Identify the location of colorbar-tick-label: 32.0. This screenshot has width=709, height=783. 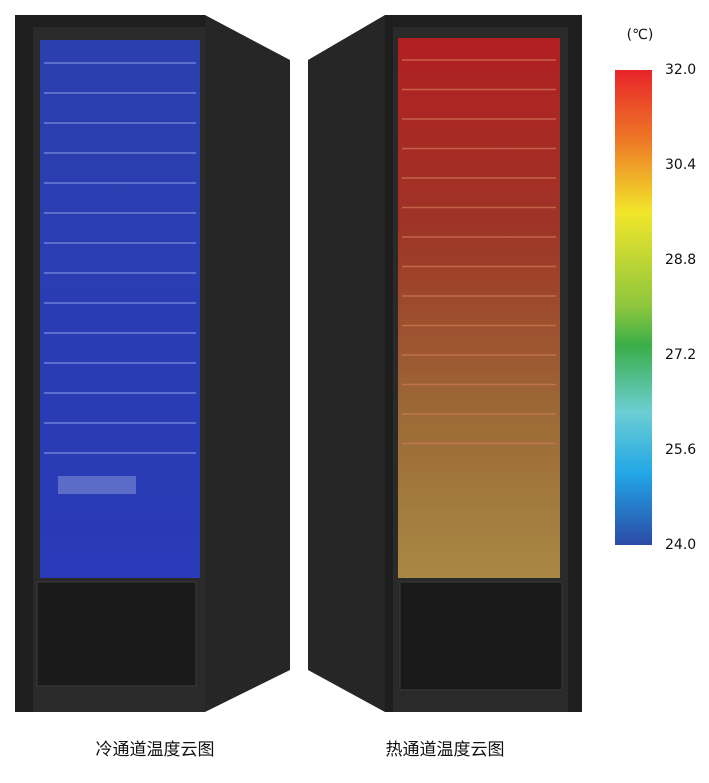
(680, 70).